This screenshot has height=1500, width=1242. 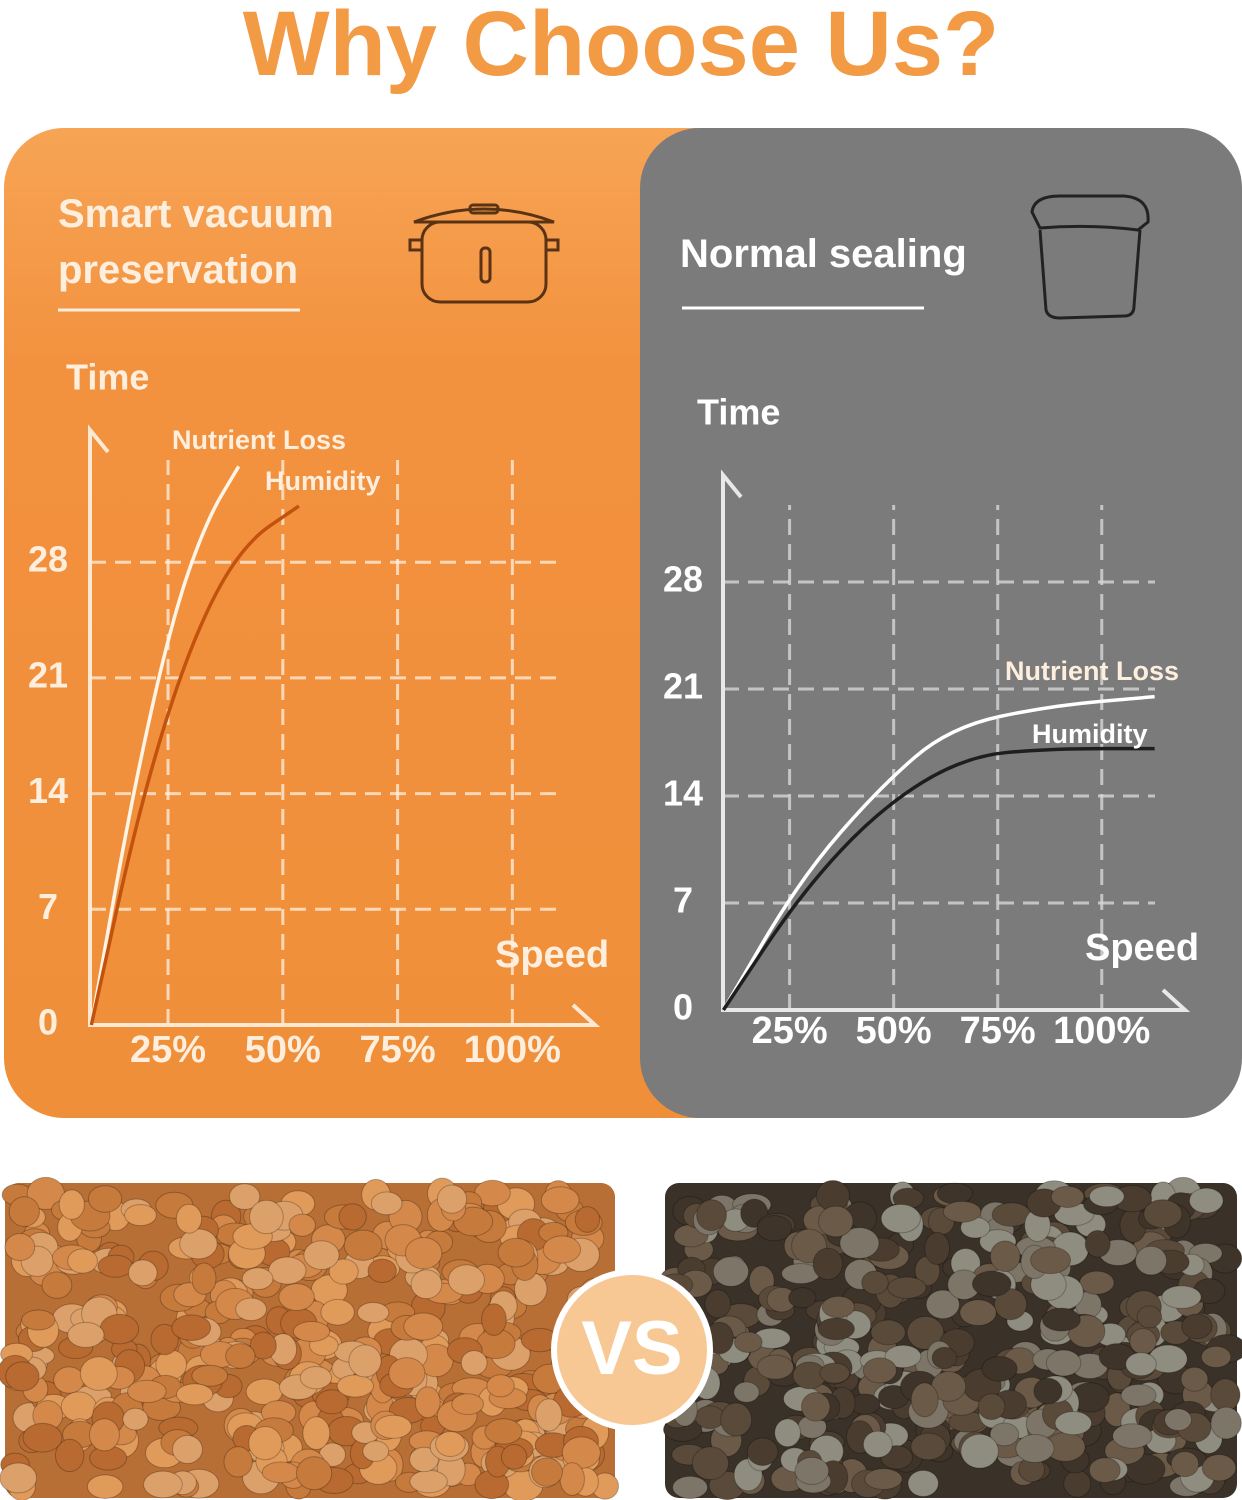 What do you see at coordinates (283, 1050) in the screenshot?
I see `x-tick-label: 50%` at bounding box center [283, 1050].